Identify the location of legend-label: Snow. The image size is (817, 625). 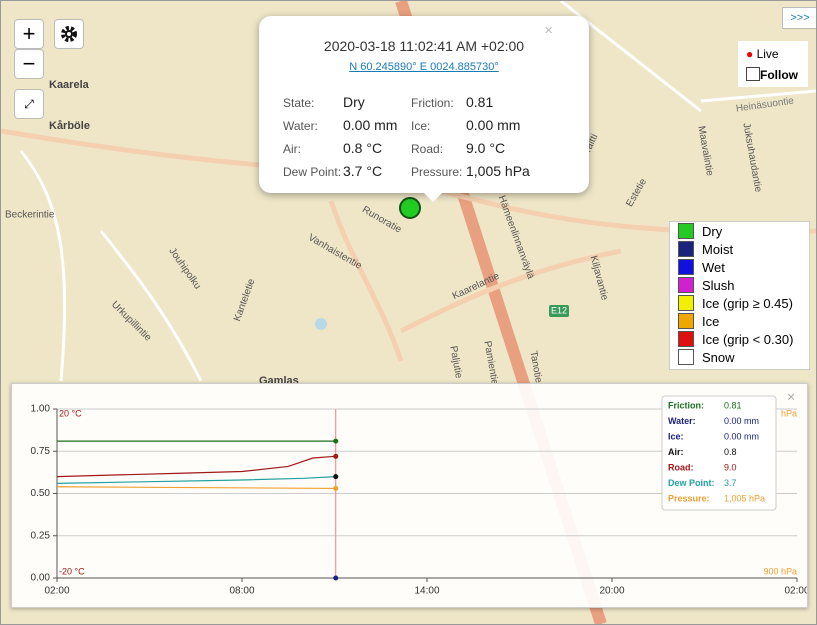
(718, 357).